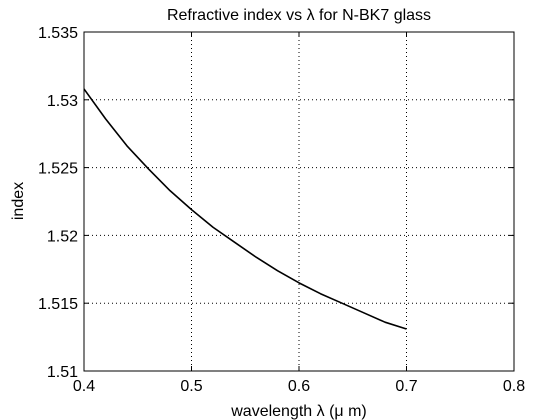 The image size is (560, 420). What do you see at coordinates (62, 101) in the screenshot?
I see `y-tick-label: 1.53` at bounding box center [62, 101].